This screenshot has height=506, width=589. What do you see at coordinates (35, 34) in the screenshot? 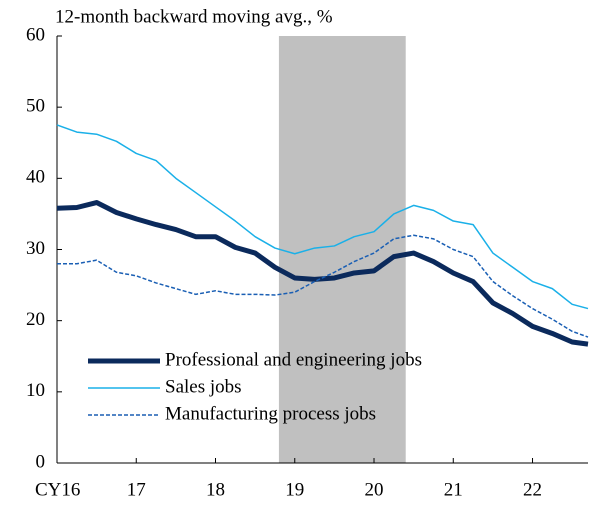
I see `y-tick-label: 60` at bounding box center [35, 34].